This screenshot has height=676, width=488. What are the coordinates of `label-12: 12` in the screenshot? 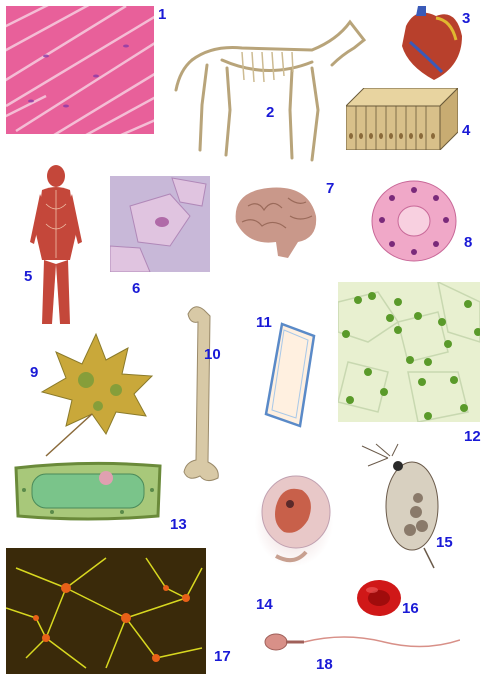 It's located at (472, 436).